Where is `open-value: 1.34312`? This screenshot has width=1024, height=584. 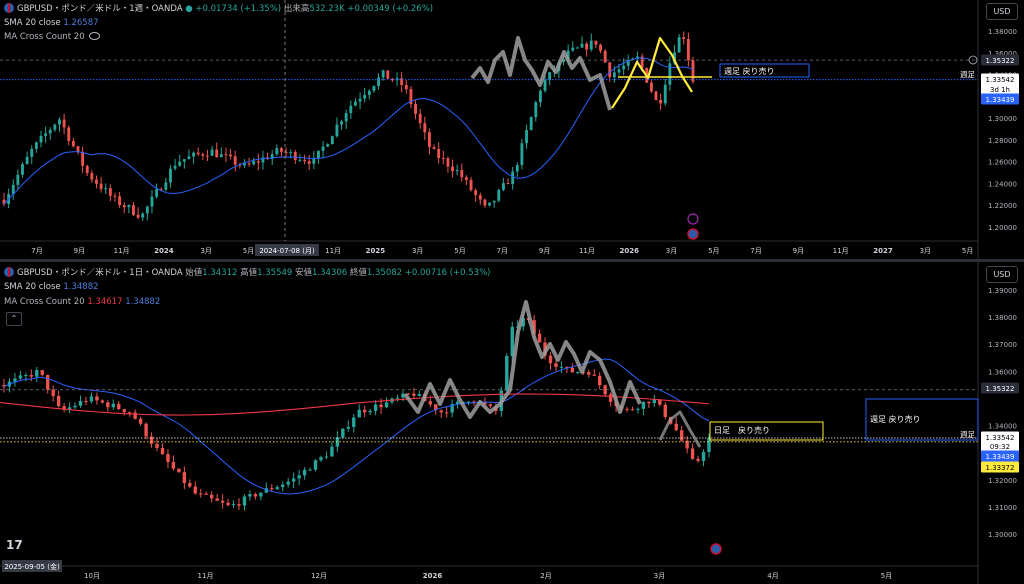
open-value: 1.34312 is located at coordinates (220, 273).